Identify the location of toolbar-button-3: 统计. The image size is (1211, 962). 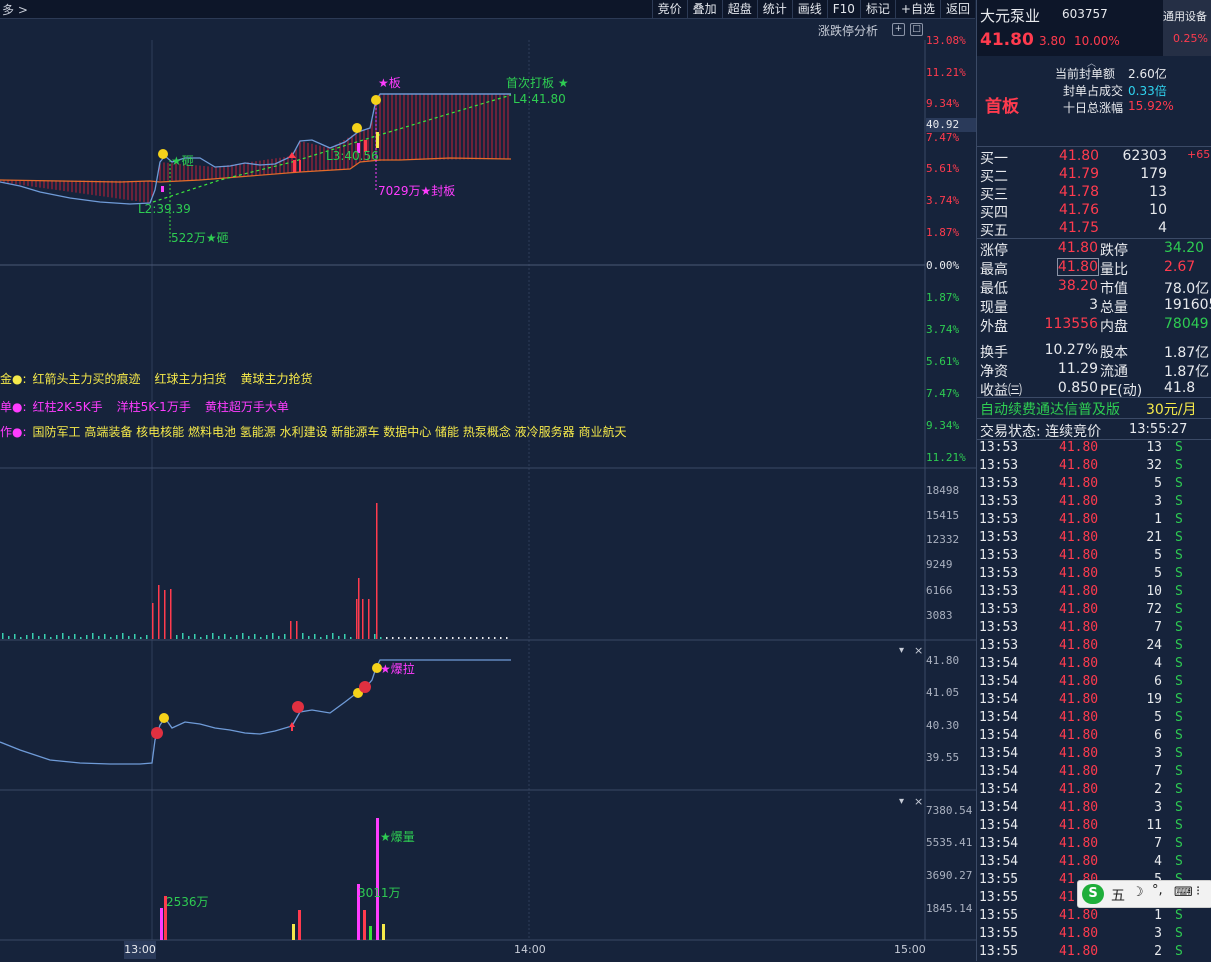
(774, 9).